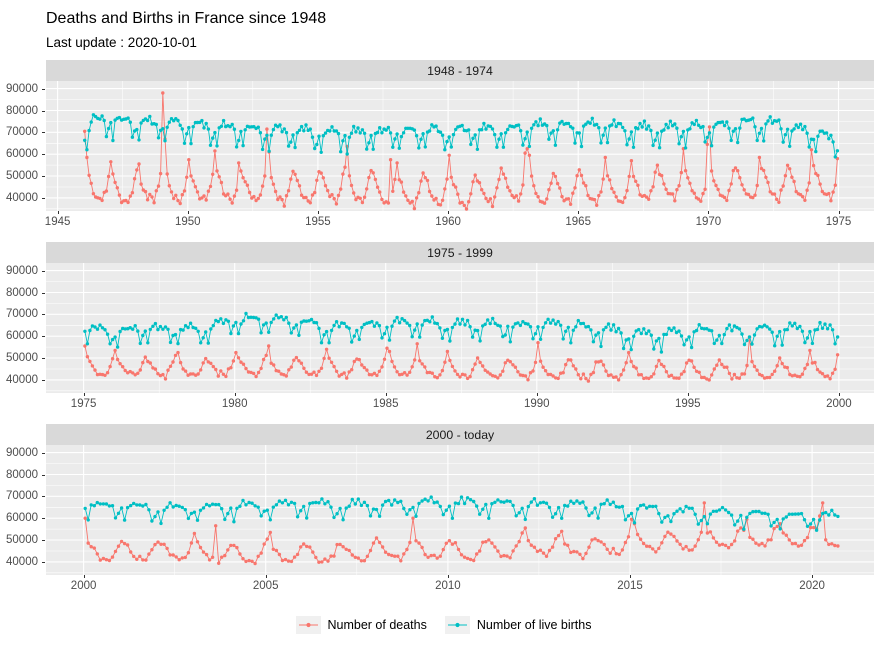 This screenshot has height=655, width=887. I want to click on facet-strip-label: 2000 - today, so click(460, 434).